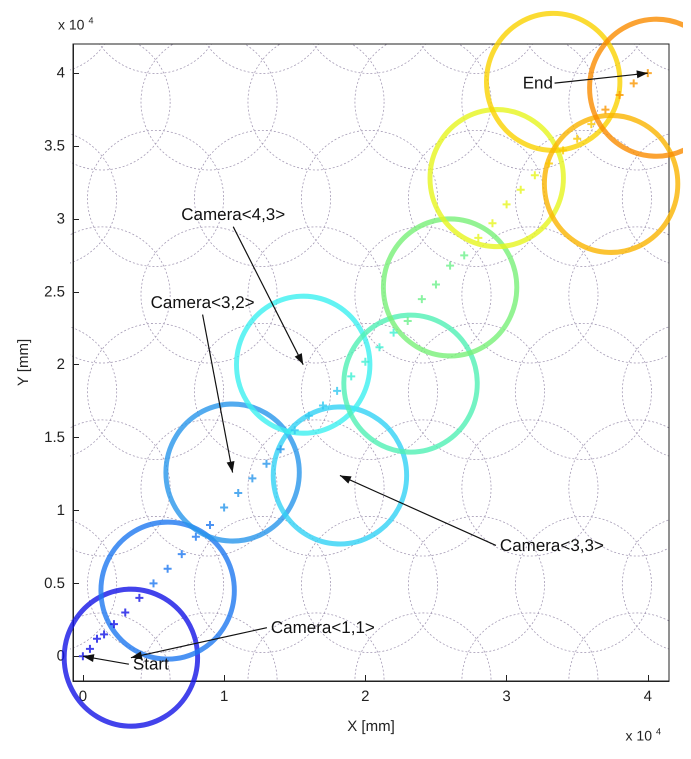 This screenshot has height=759, width=691. I want to click on annotation: Camera<3,2>, so click(202, 302).